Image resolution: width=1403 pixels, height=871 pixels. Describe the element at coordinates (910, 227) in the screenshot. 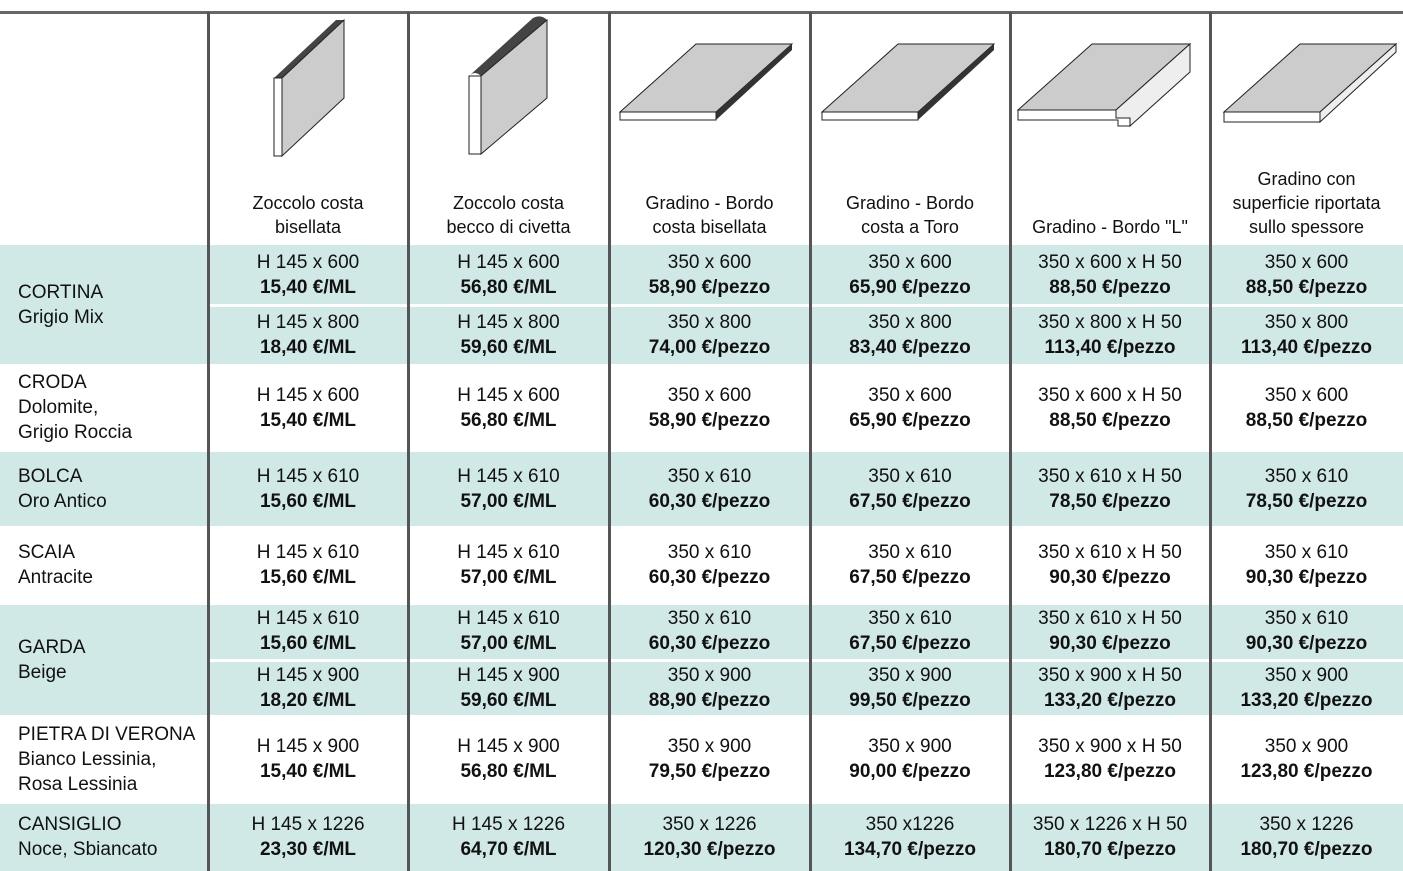

I see `header-line: costa a Toro` at that location.